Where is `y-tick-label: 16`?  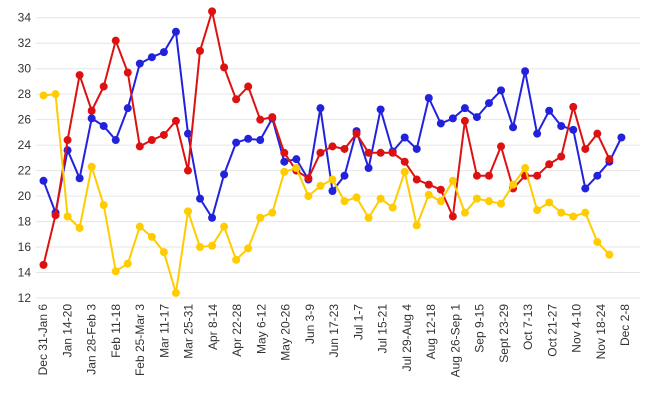
y-tick-label: 16 is located at coordinates (25, 247).